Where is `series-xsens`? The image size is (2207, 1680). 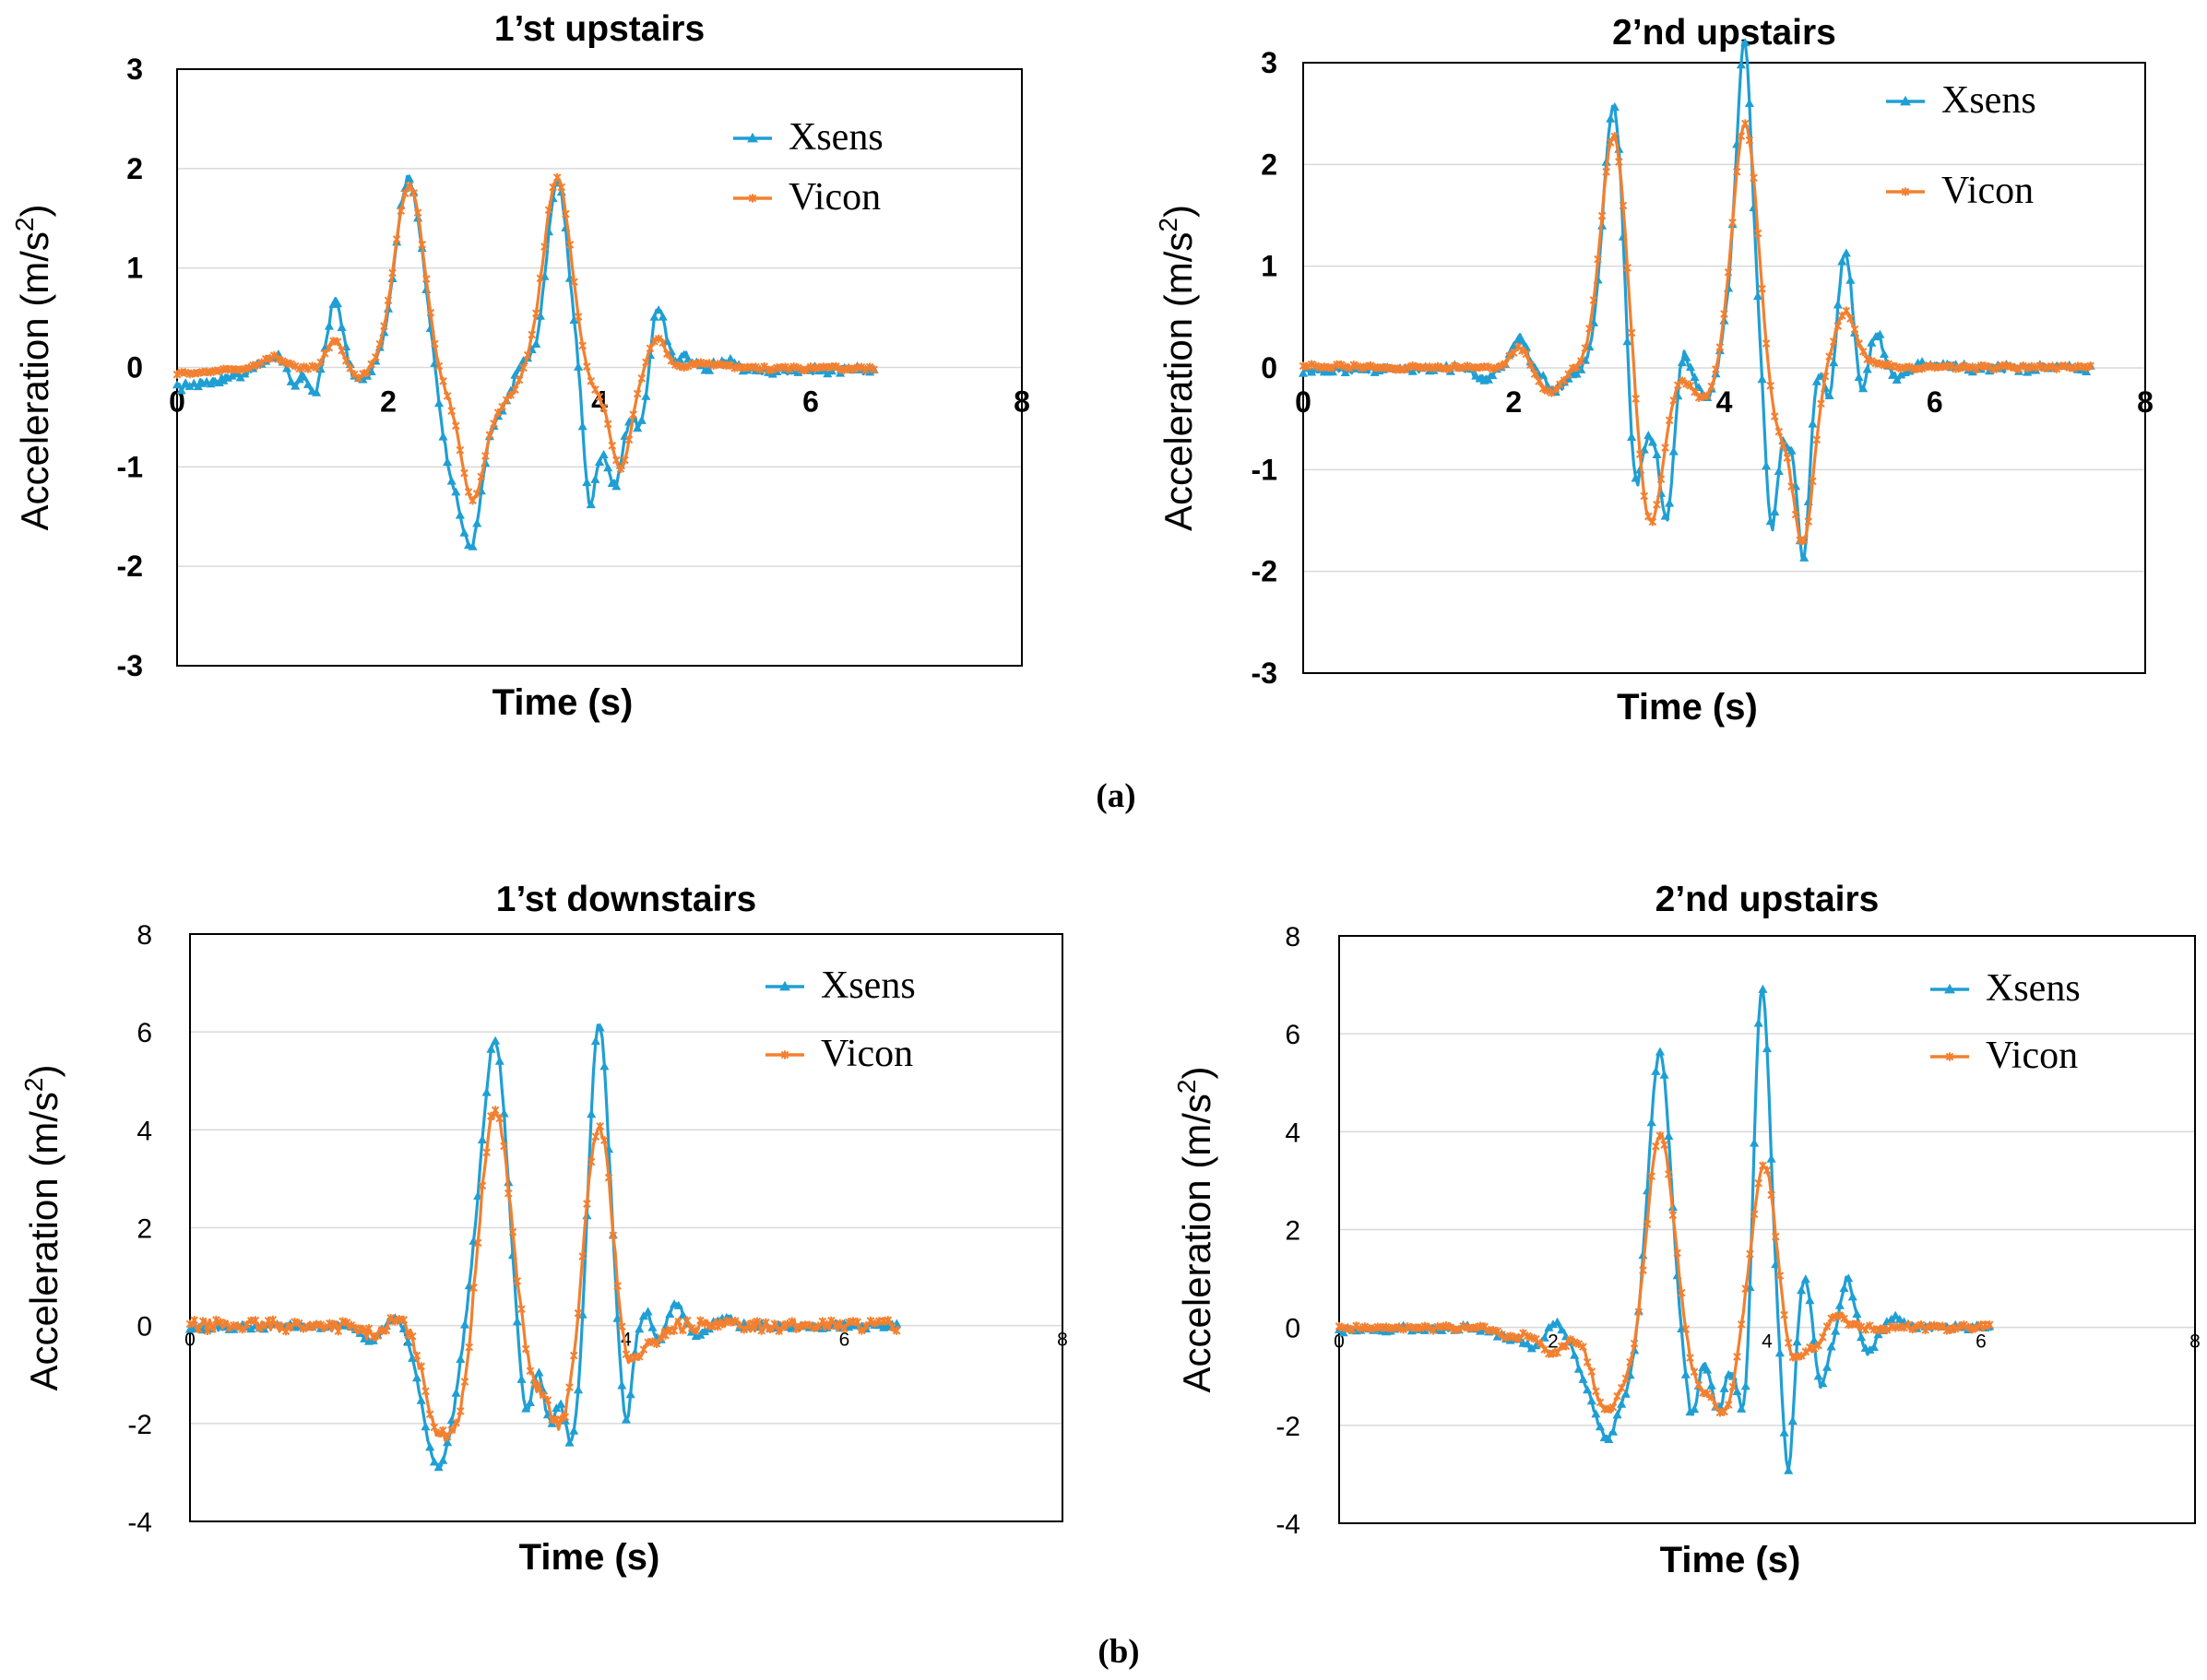 series-xsens is located at coordinates (543, 1247).